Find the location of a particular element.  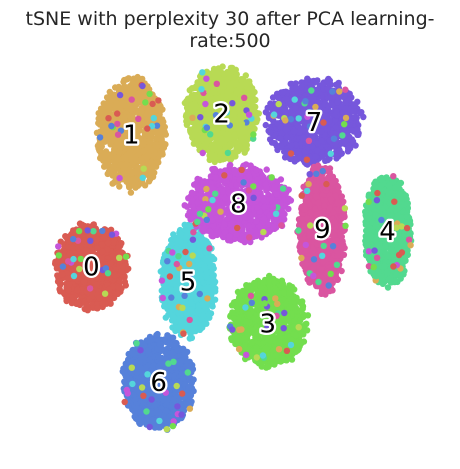

cluster-0-points is located at coordinates (92, 267).